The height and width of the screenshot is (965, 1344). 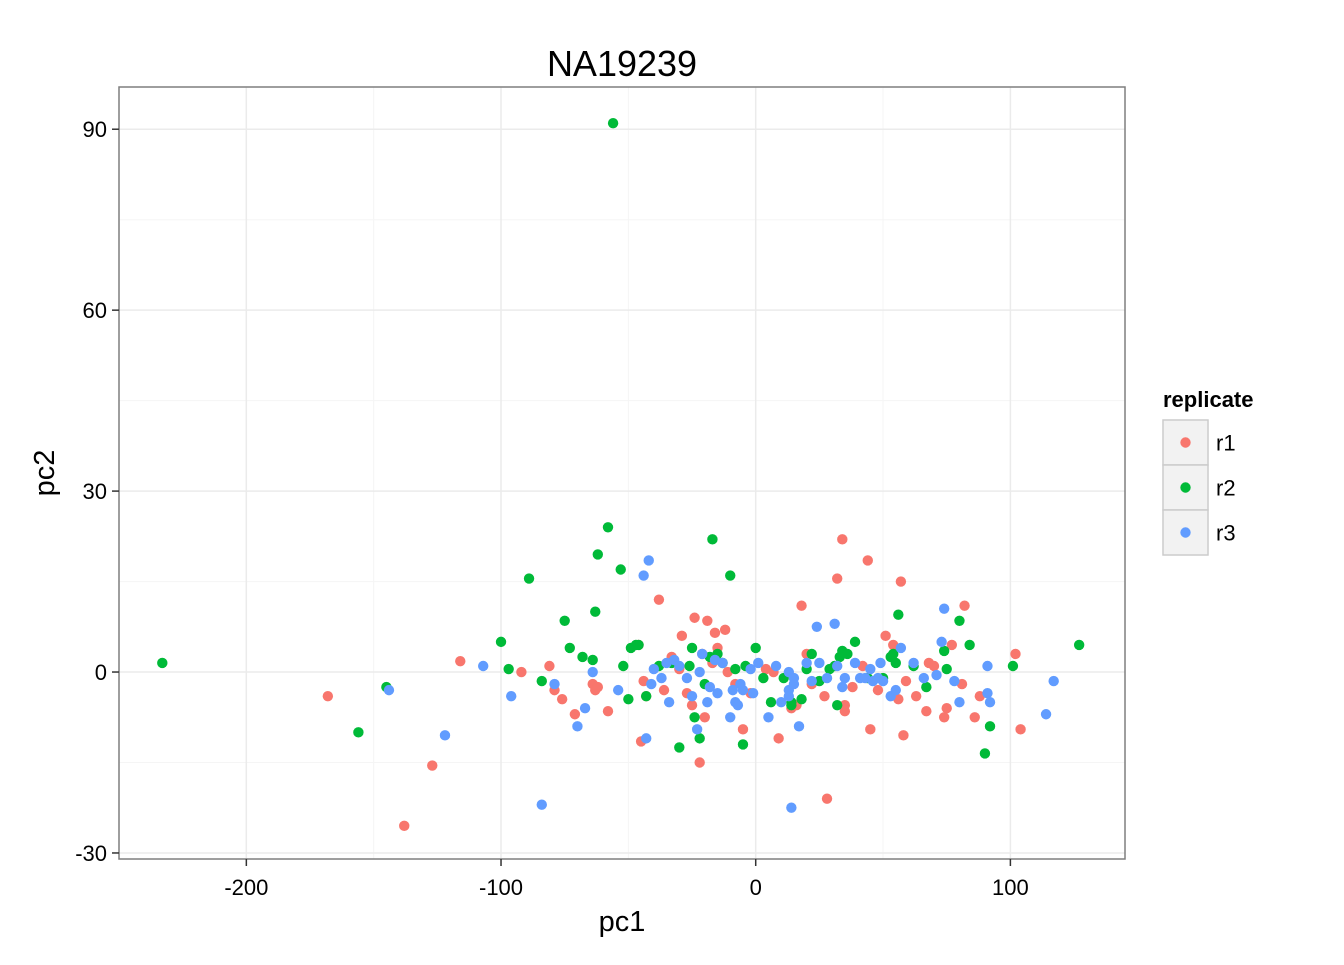 I want to click on legend-marker-r1, so click(x=1185, y=442).